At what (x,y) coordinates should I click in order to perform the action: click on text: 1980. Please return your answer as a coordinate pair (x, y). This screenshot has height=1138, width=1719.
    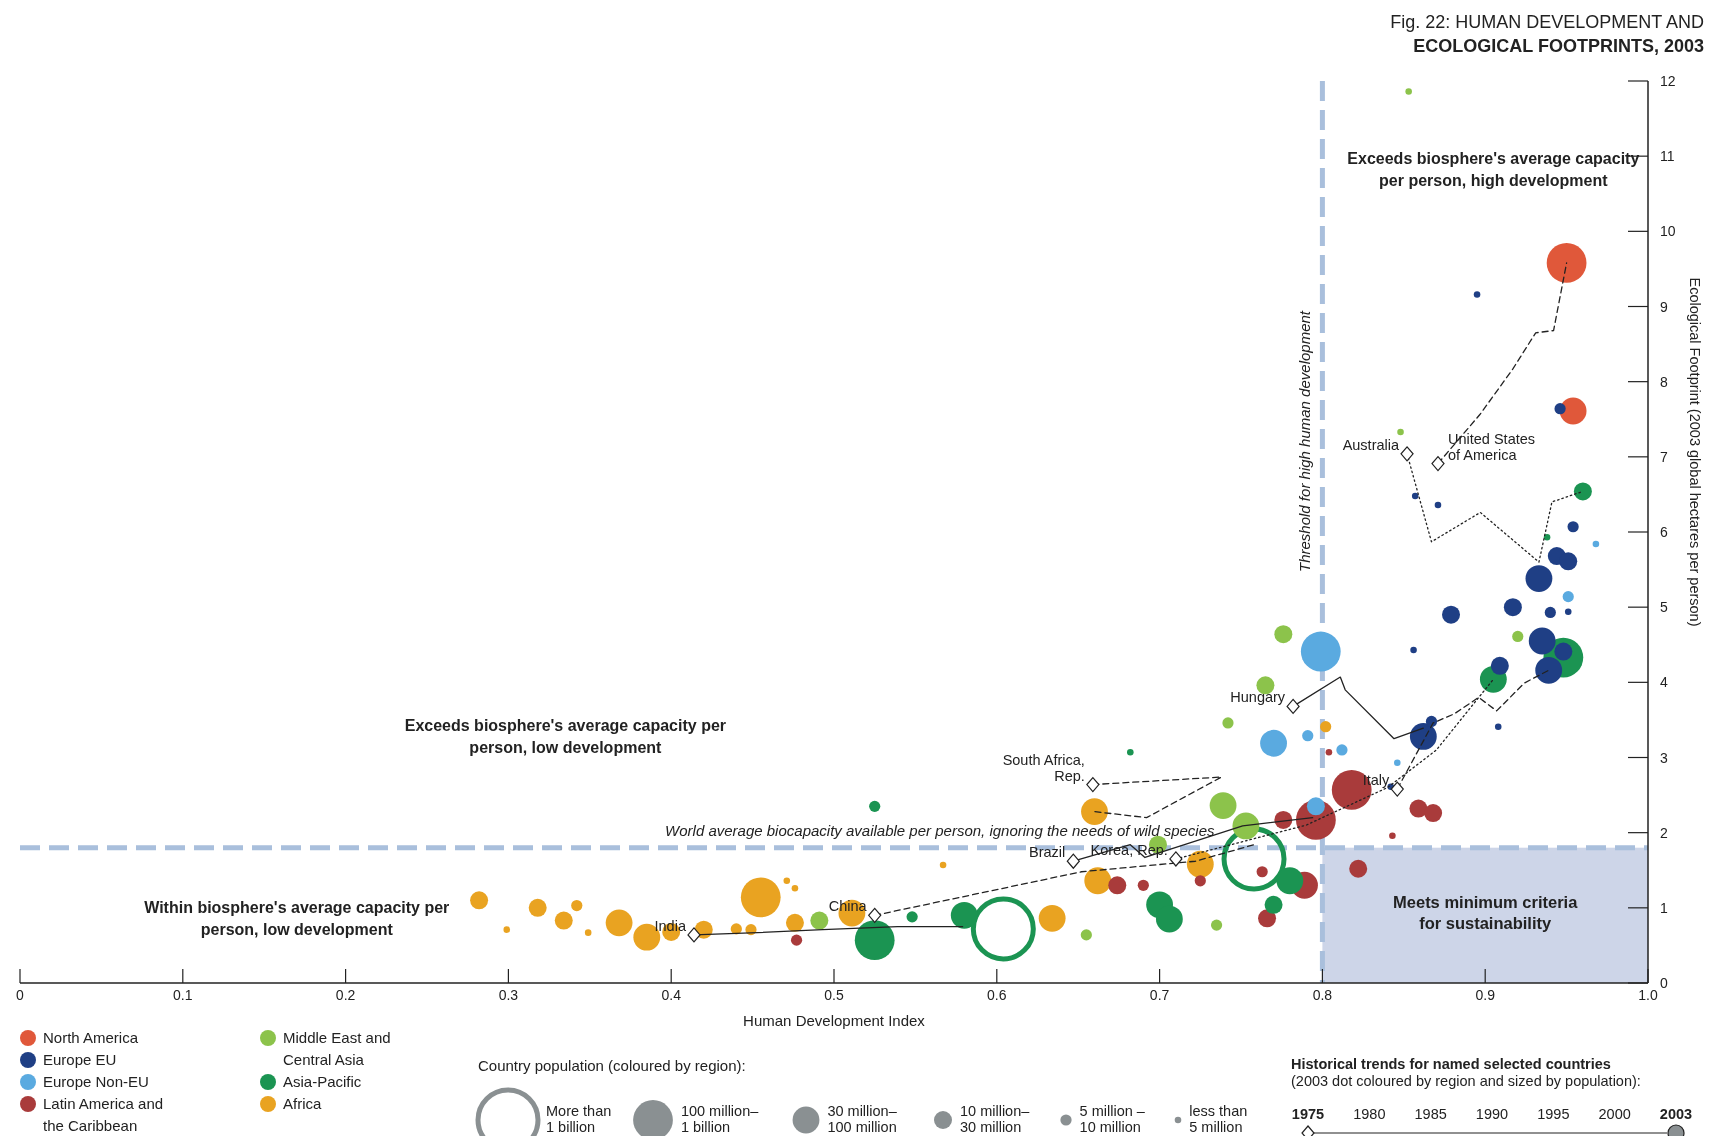
    Looking at the image, I should click on (1369, 1114).